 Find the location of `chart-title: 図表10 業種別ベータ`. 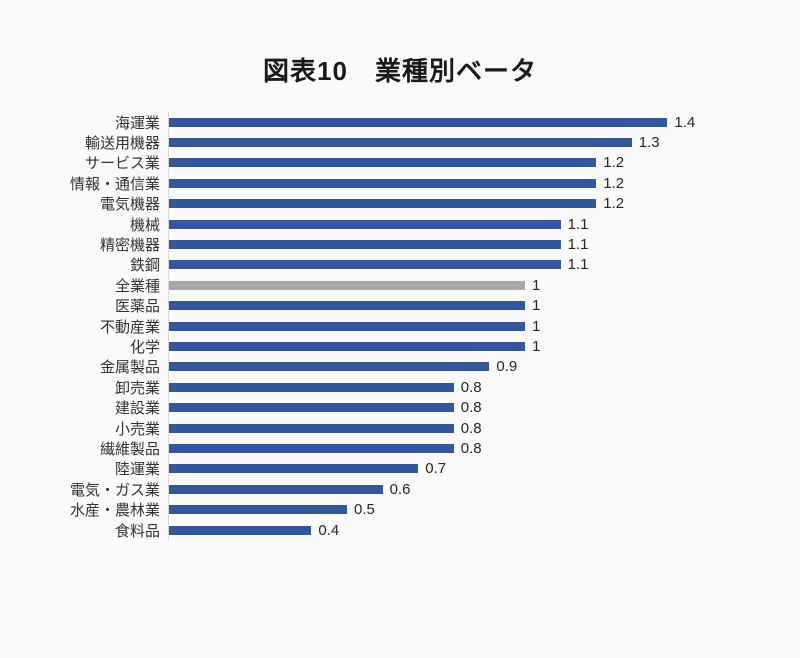

chart-title: 図表10 業種別ベータ is located at coordinates (400, 71).